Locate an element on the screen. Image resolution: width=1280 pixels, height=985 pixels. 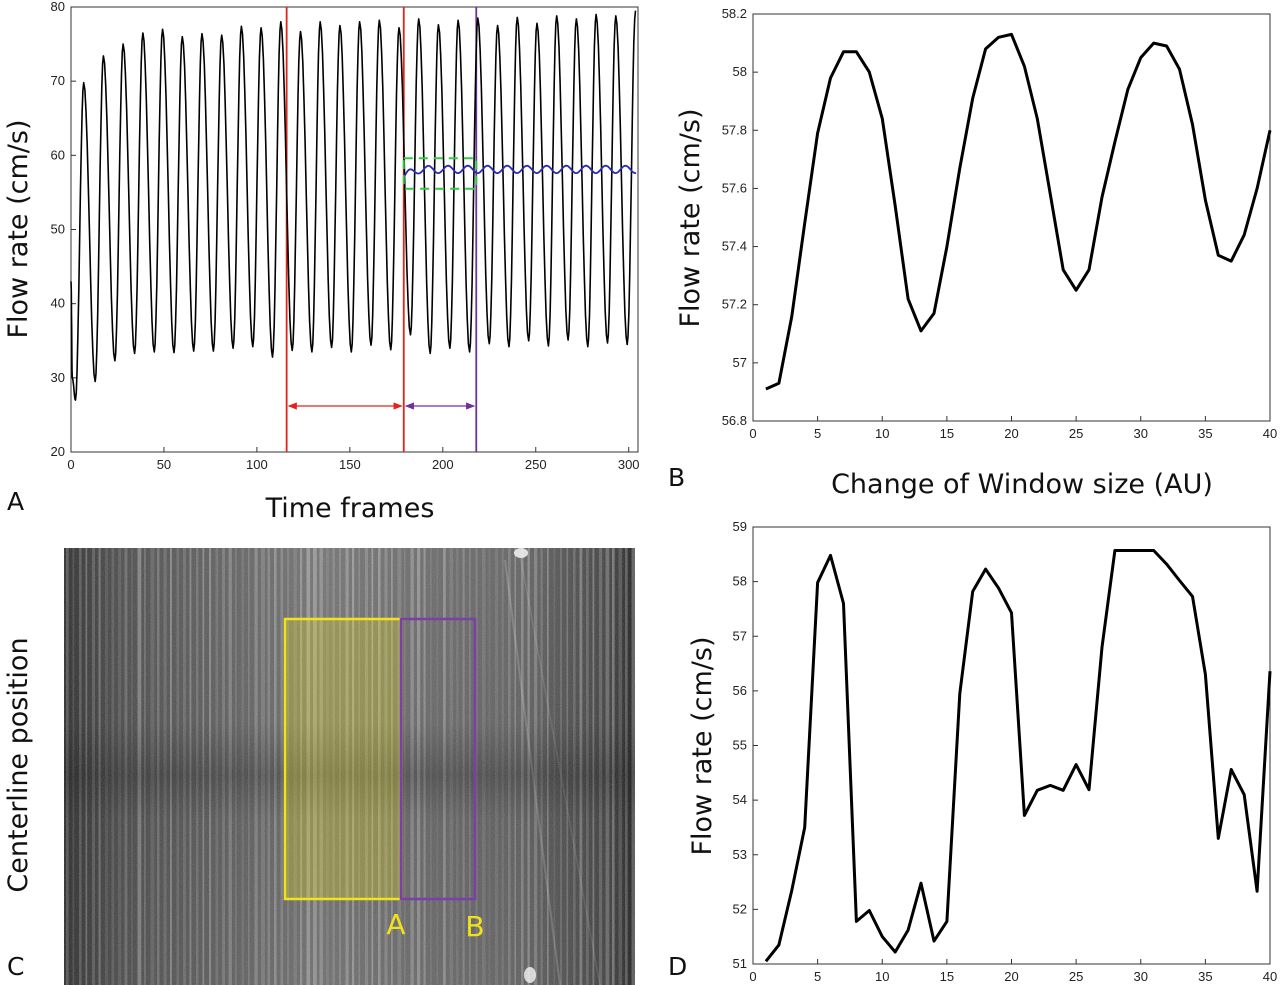
b-x-tick-label: 10 is located at coordinates (882, 433).